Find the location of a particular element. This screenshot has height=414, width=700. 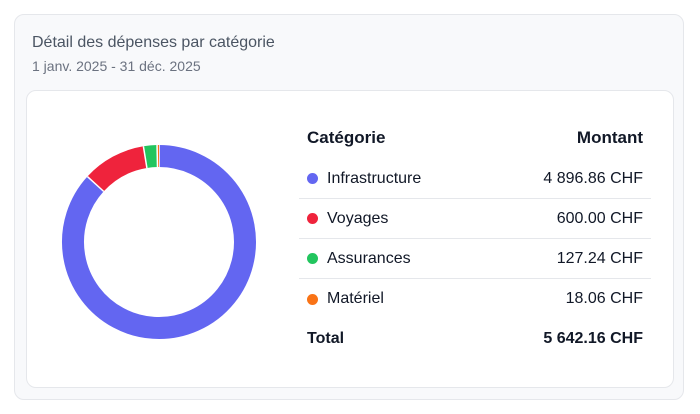

table-row-materiel: Matériel 18.06 CHF is located at coordinates (475, 299).